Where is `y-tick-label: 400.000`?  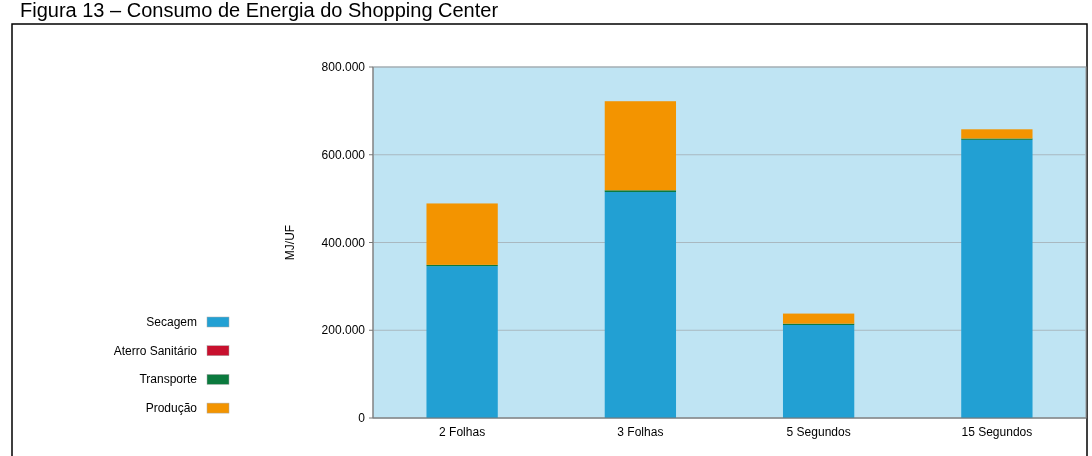
y-tick-label: 400.000 is located at coordinates (343, 242).